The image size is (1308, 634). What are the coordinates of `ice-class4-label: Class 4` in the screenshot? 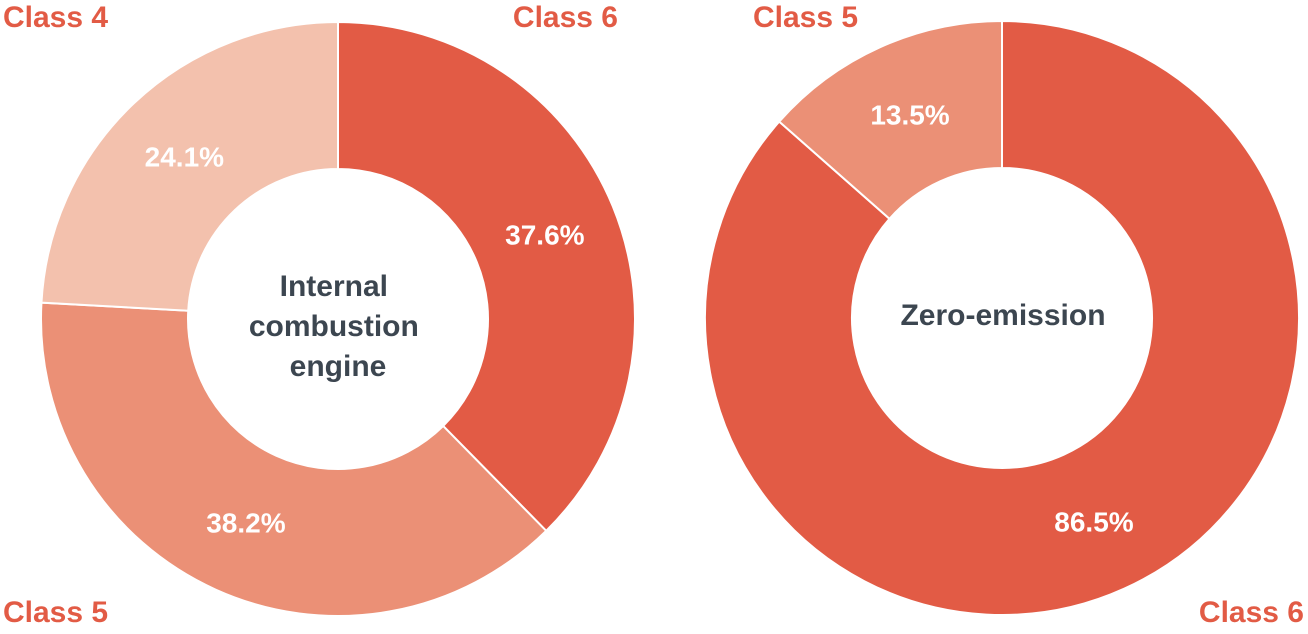 It's located at (55, 17).